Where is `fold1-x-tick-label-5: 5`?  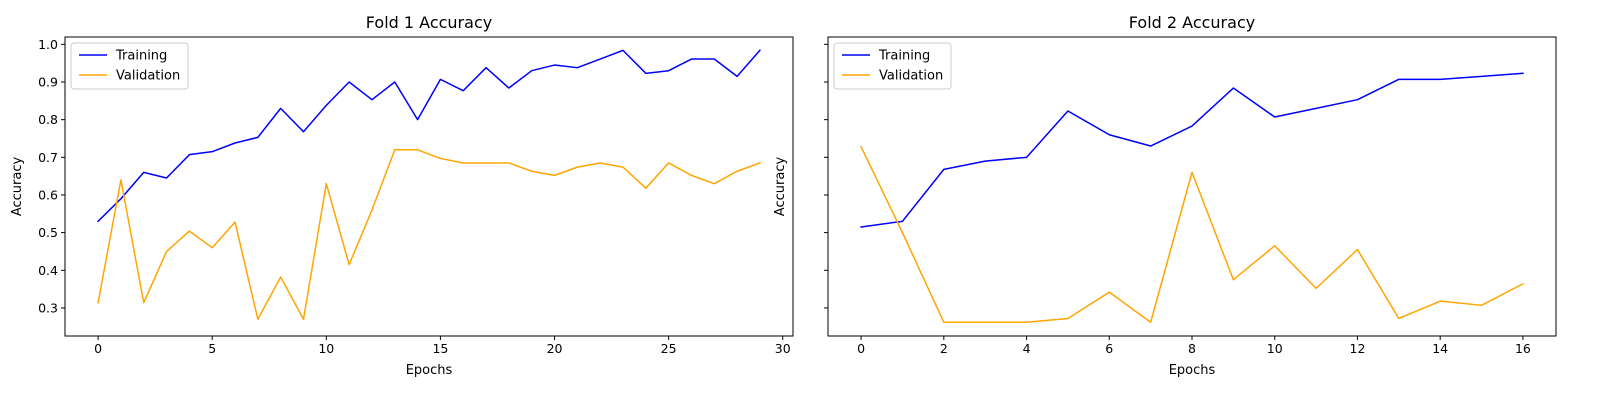 fold1-x-tick-label-5: 5 is located at coordinates (212, 348).